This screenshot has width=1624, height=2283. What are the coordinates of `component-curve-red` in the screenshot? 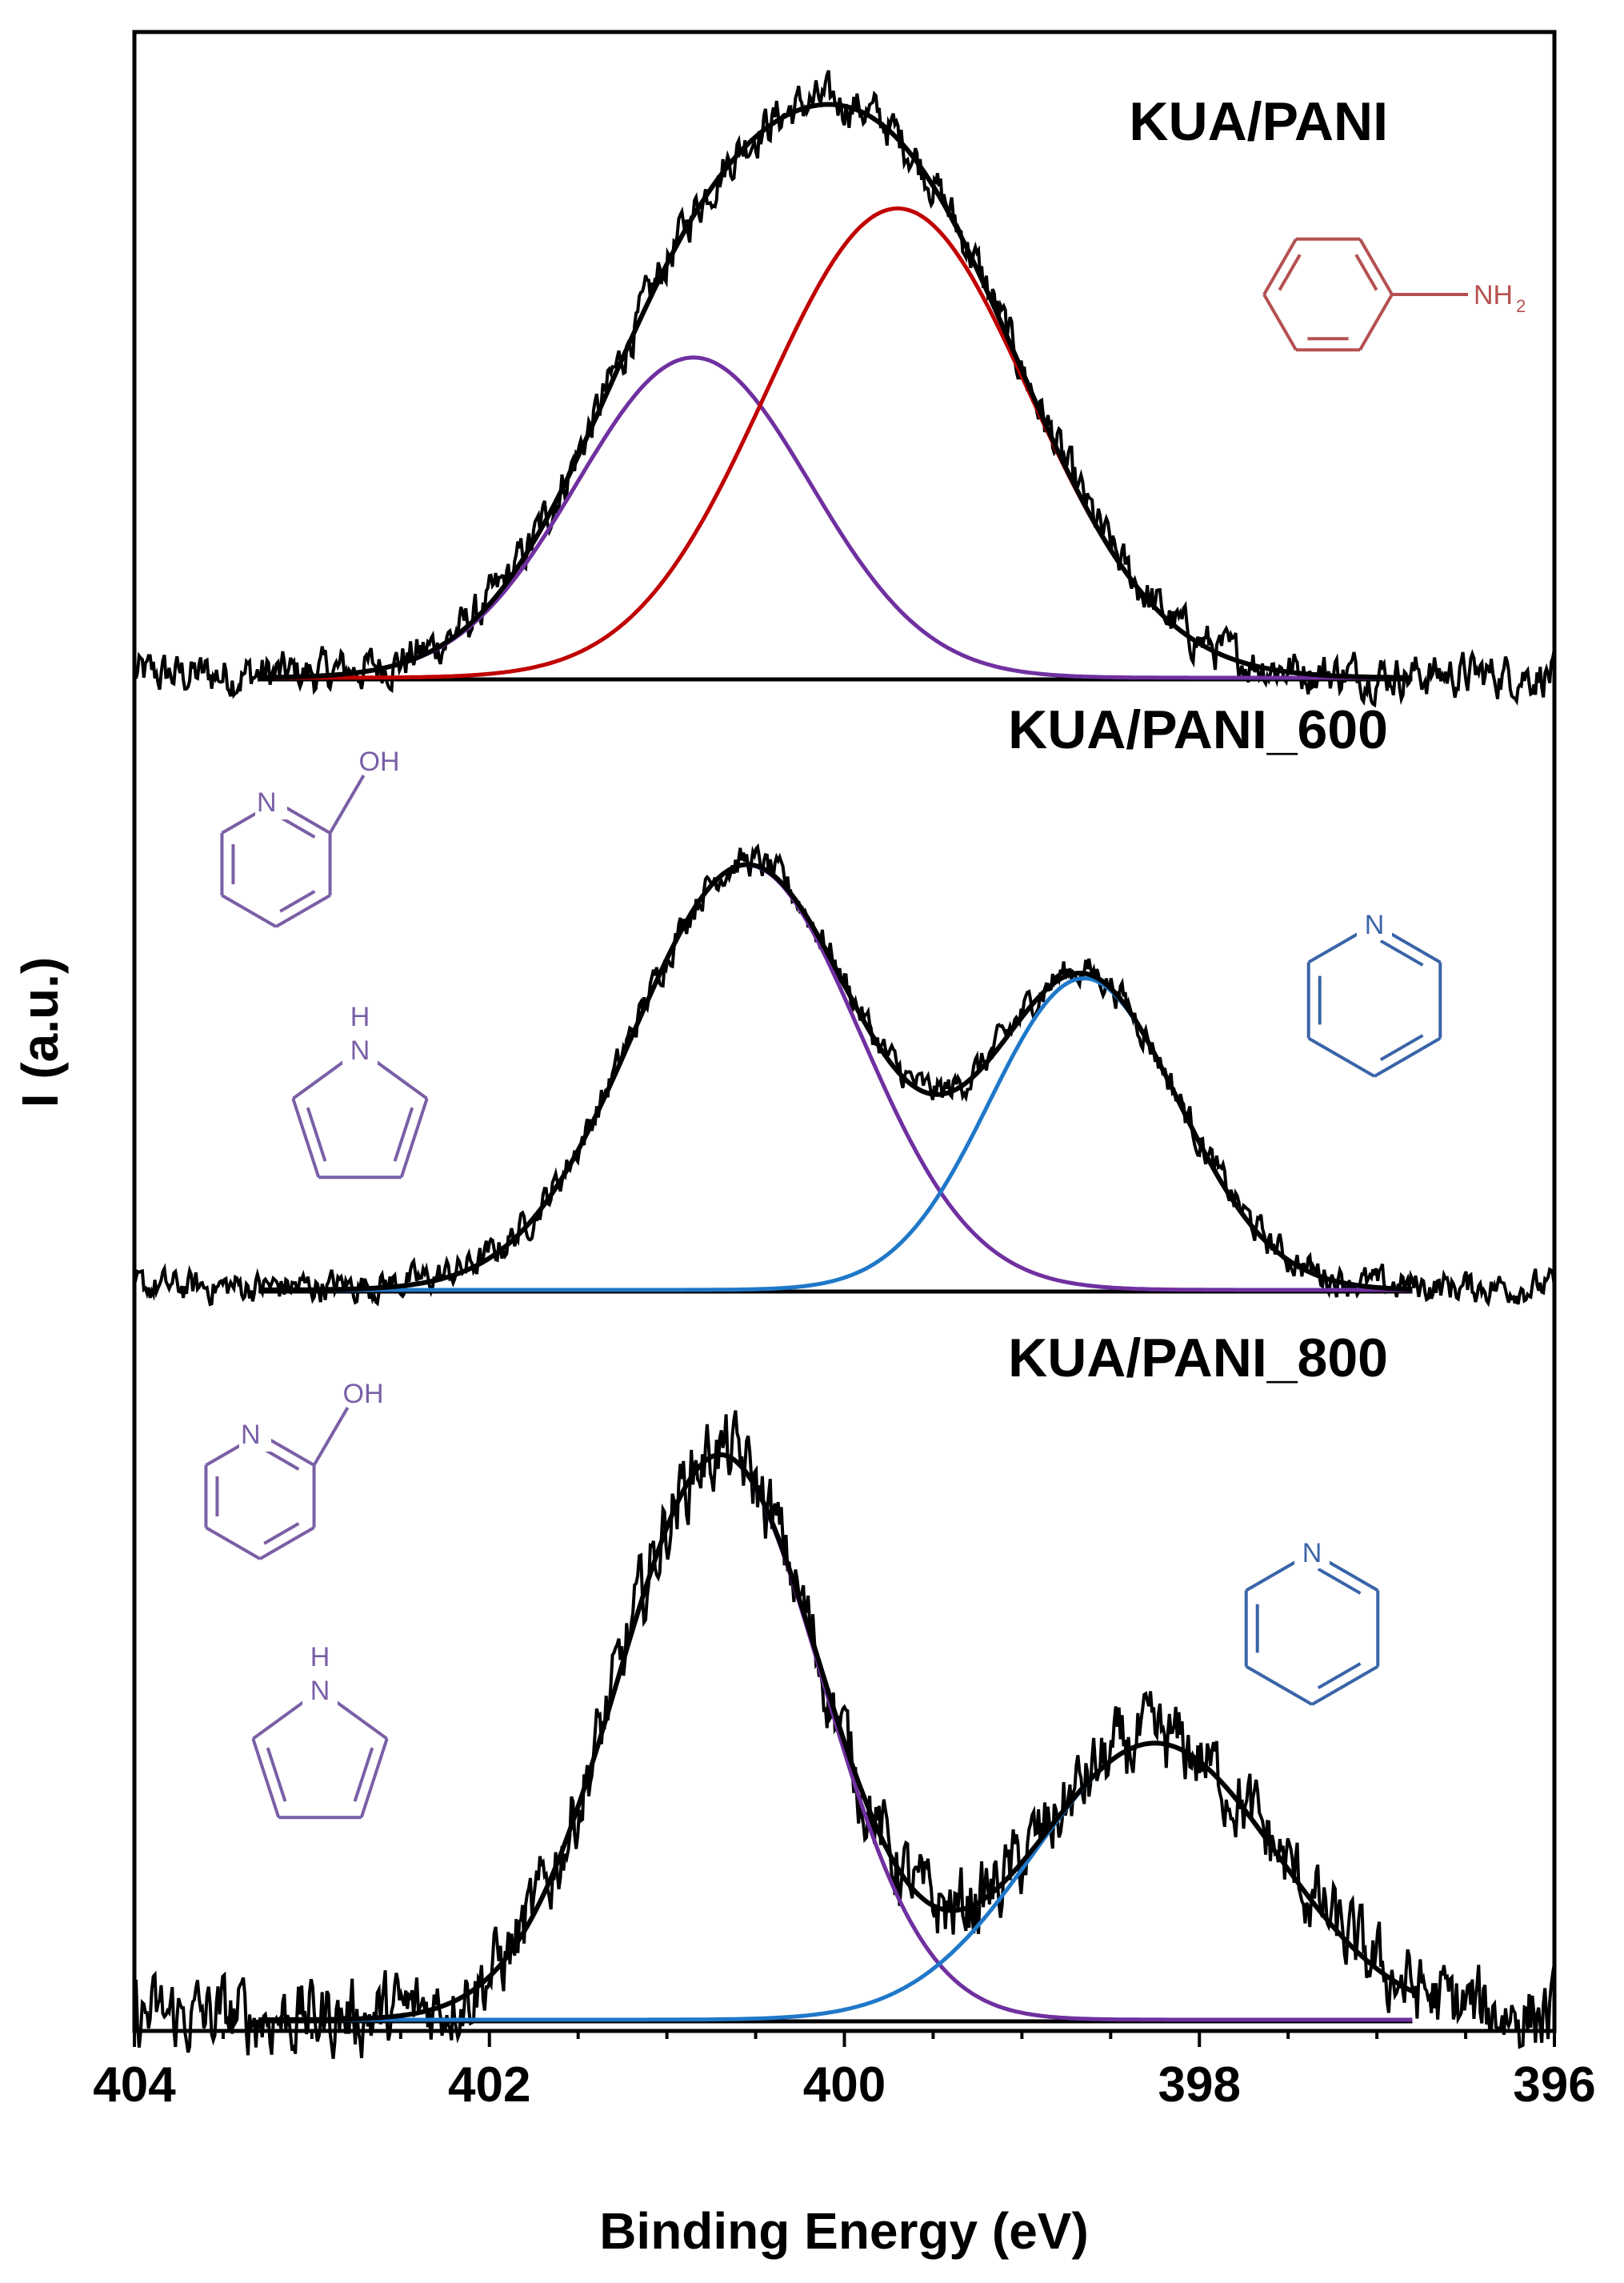 It's located at (835, 443).